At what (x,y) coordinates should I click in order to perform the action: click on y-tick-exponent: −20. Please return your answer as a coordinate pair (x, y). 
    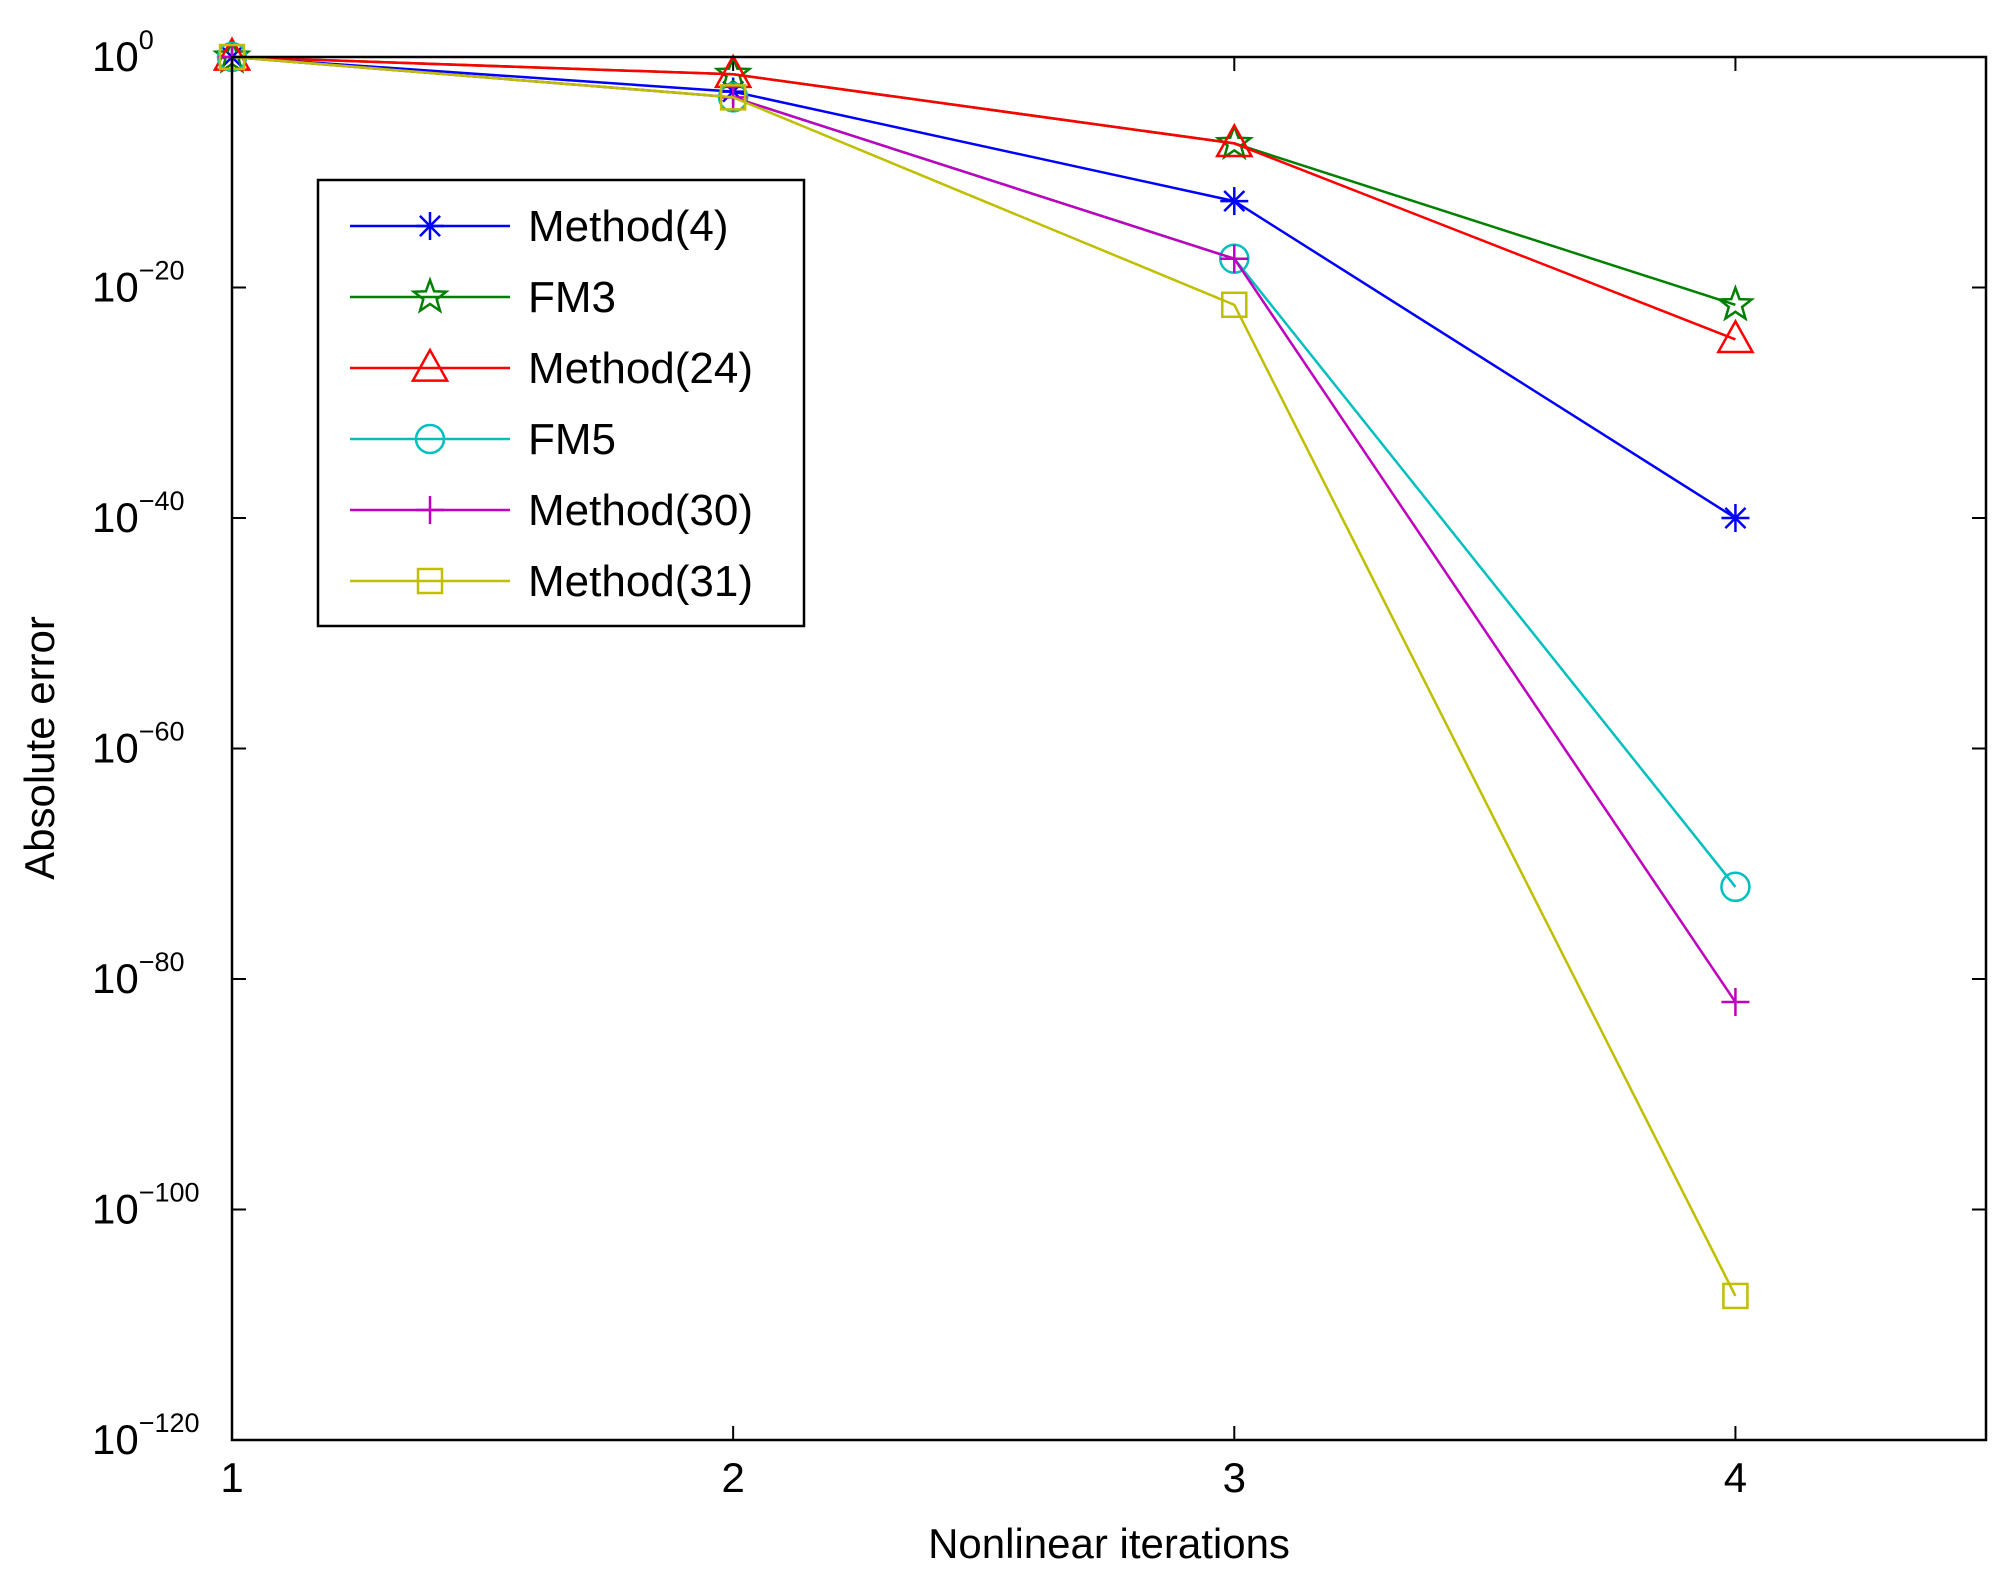
    Looking at the image, I should click on (162, 271).